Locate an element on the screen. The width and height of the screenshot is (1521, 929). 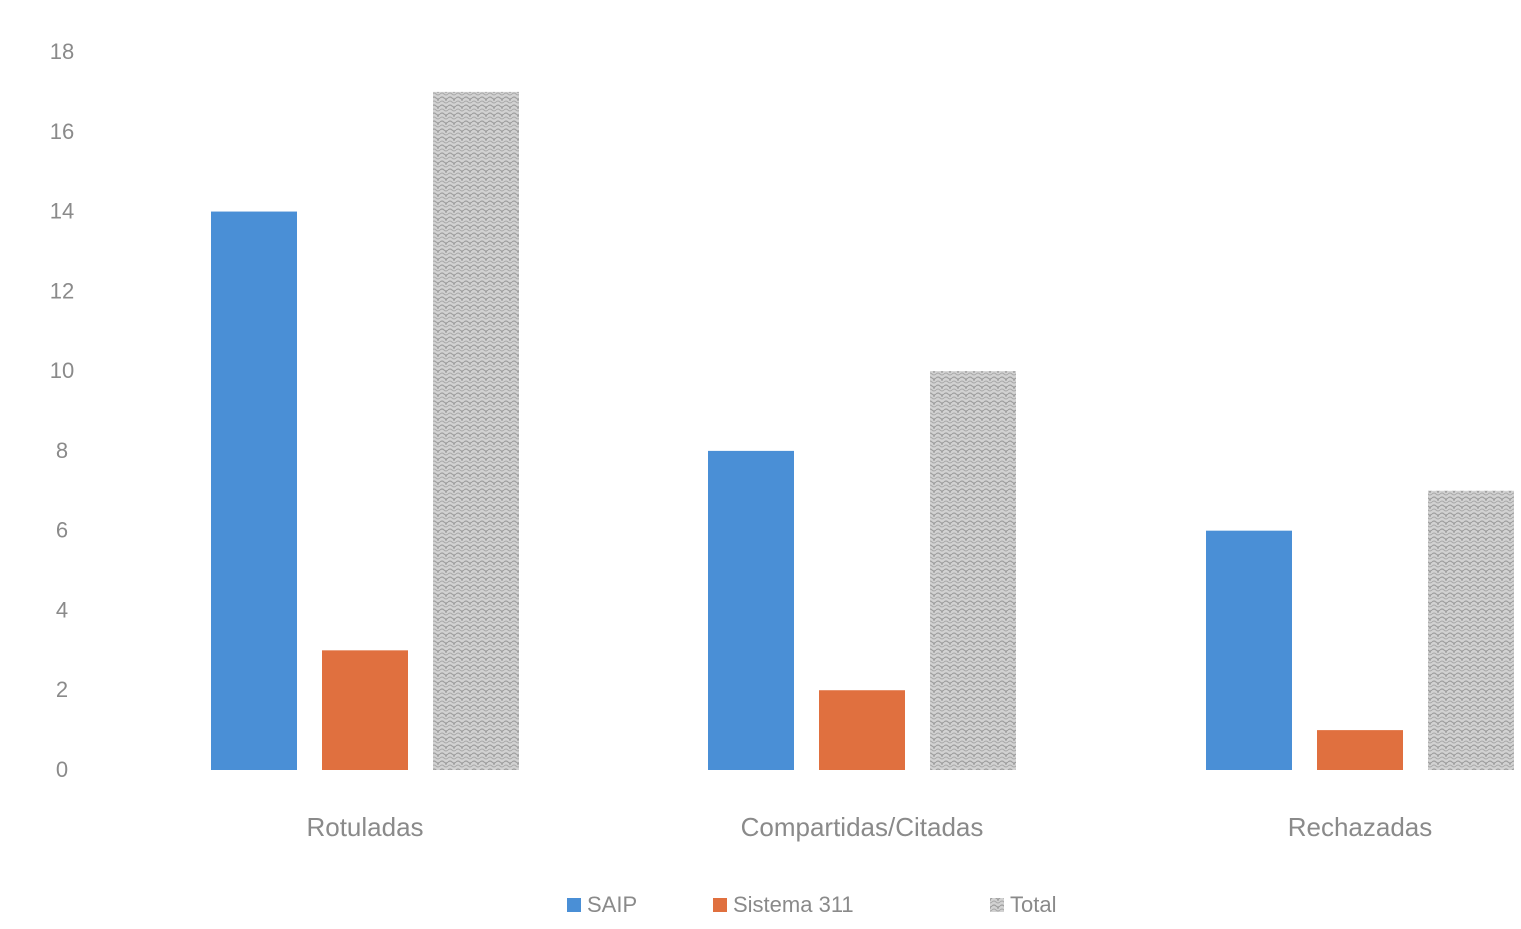
y-tick-label: 8 is located at coordinates (62, 450).